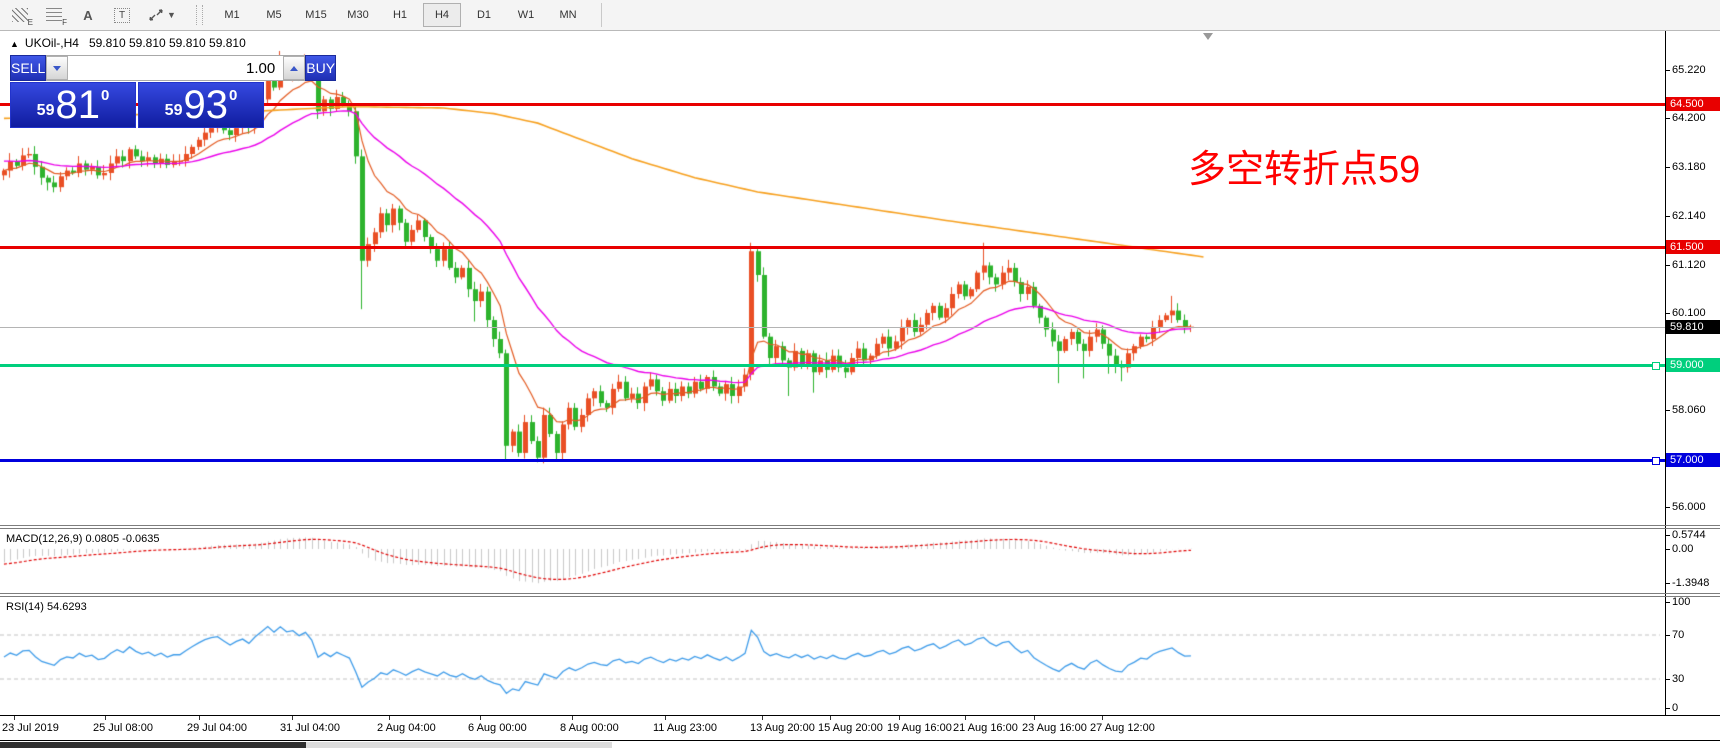 This screenshot has width=1720, height=748. What do you see at coordinates (28, 68) in the screenshot?
I see `sell-button: SELL` at bounding box center [28, 68].